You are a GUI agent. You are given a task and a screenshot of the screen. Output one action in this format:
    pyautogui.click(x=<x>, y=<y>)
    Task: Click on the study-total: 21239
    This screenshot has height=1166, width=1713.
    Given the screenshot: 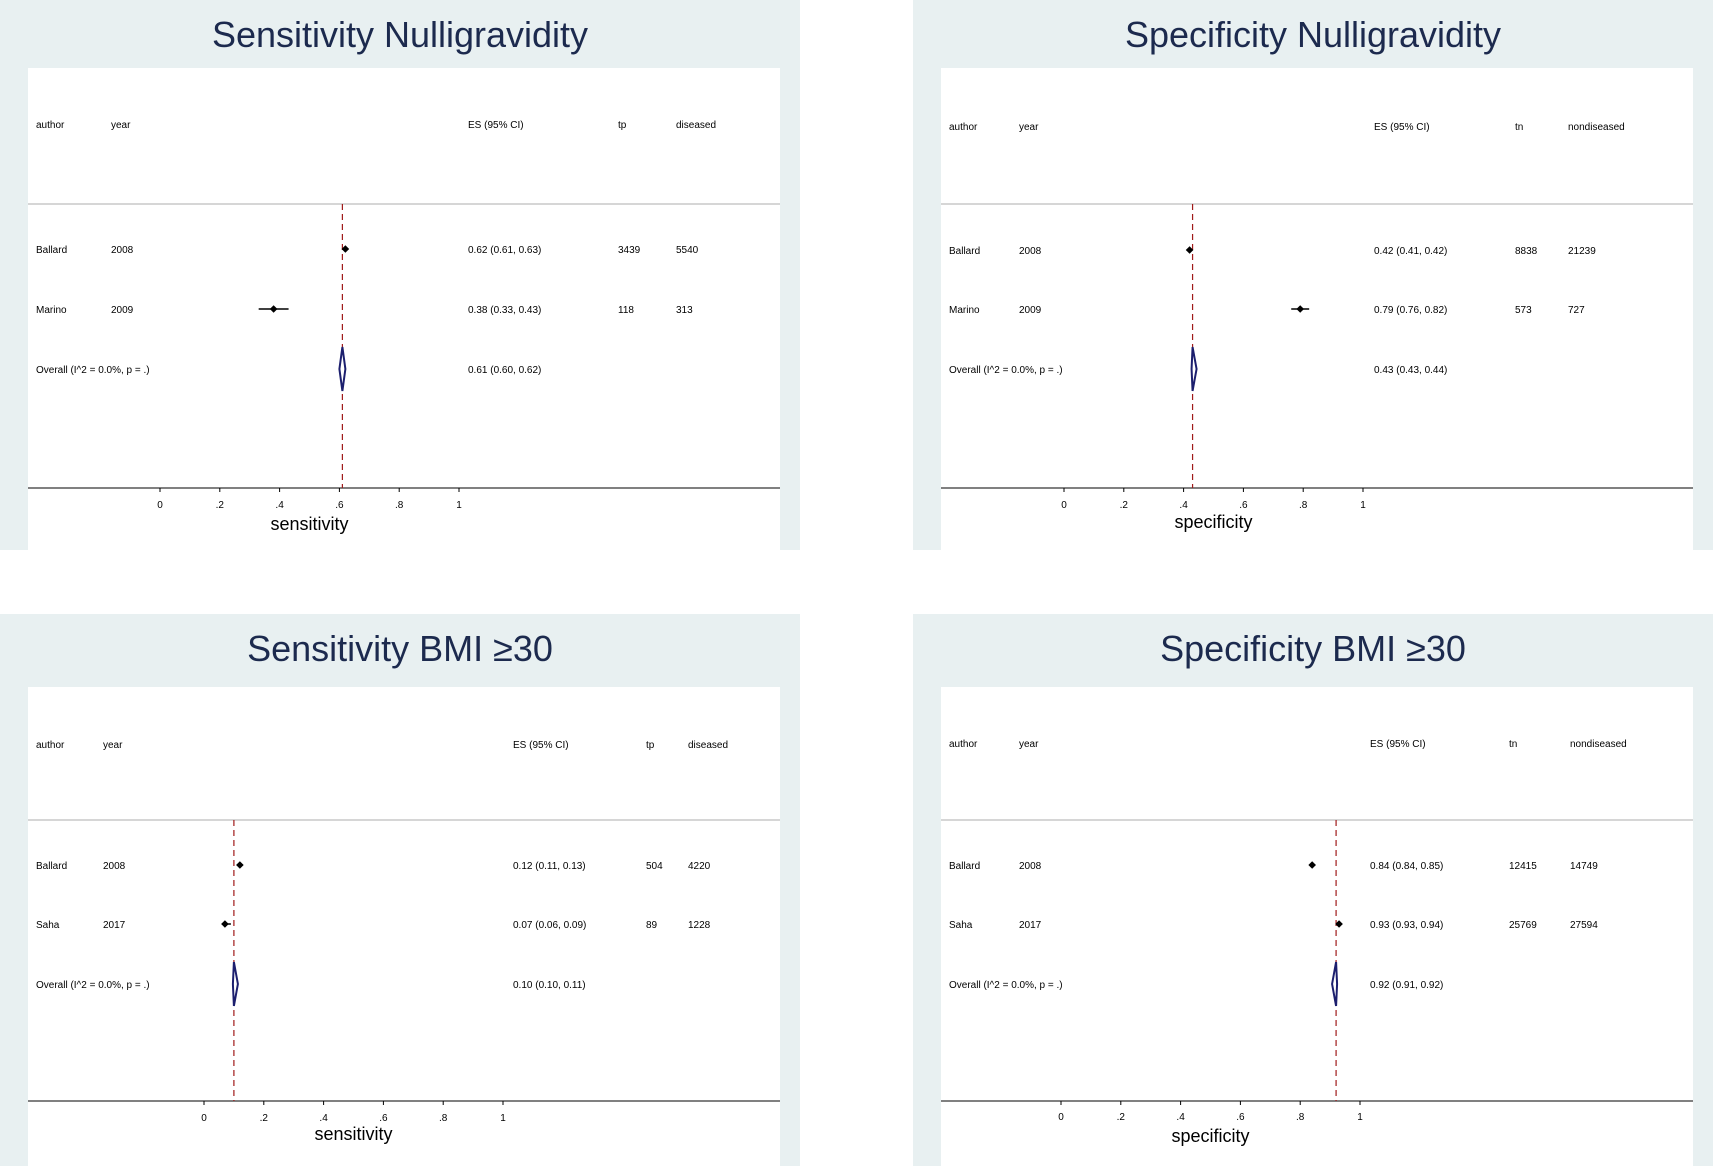 What is the action you would take?
    pyautogui.click(x=1582, y=251)
    